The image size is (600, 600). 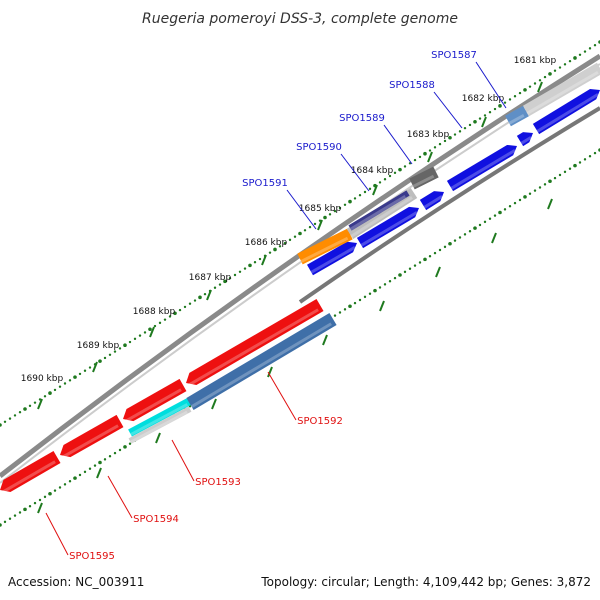 I want to click on kbp-tick-label: 1689 kbp, so click(x=98, y=346).